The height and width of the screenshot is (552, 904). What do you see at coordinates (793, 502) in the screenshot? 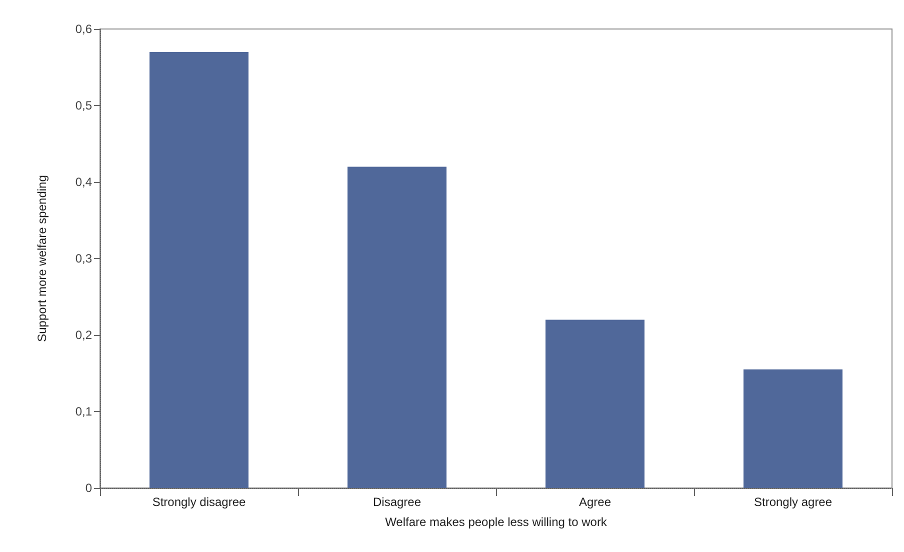
I see `x-tick-label: Strongly agree` at bounding box center [793, 502].